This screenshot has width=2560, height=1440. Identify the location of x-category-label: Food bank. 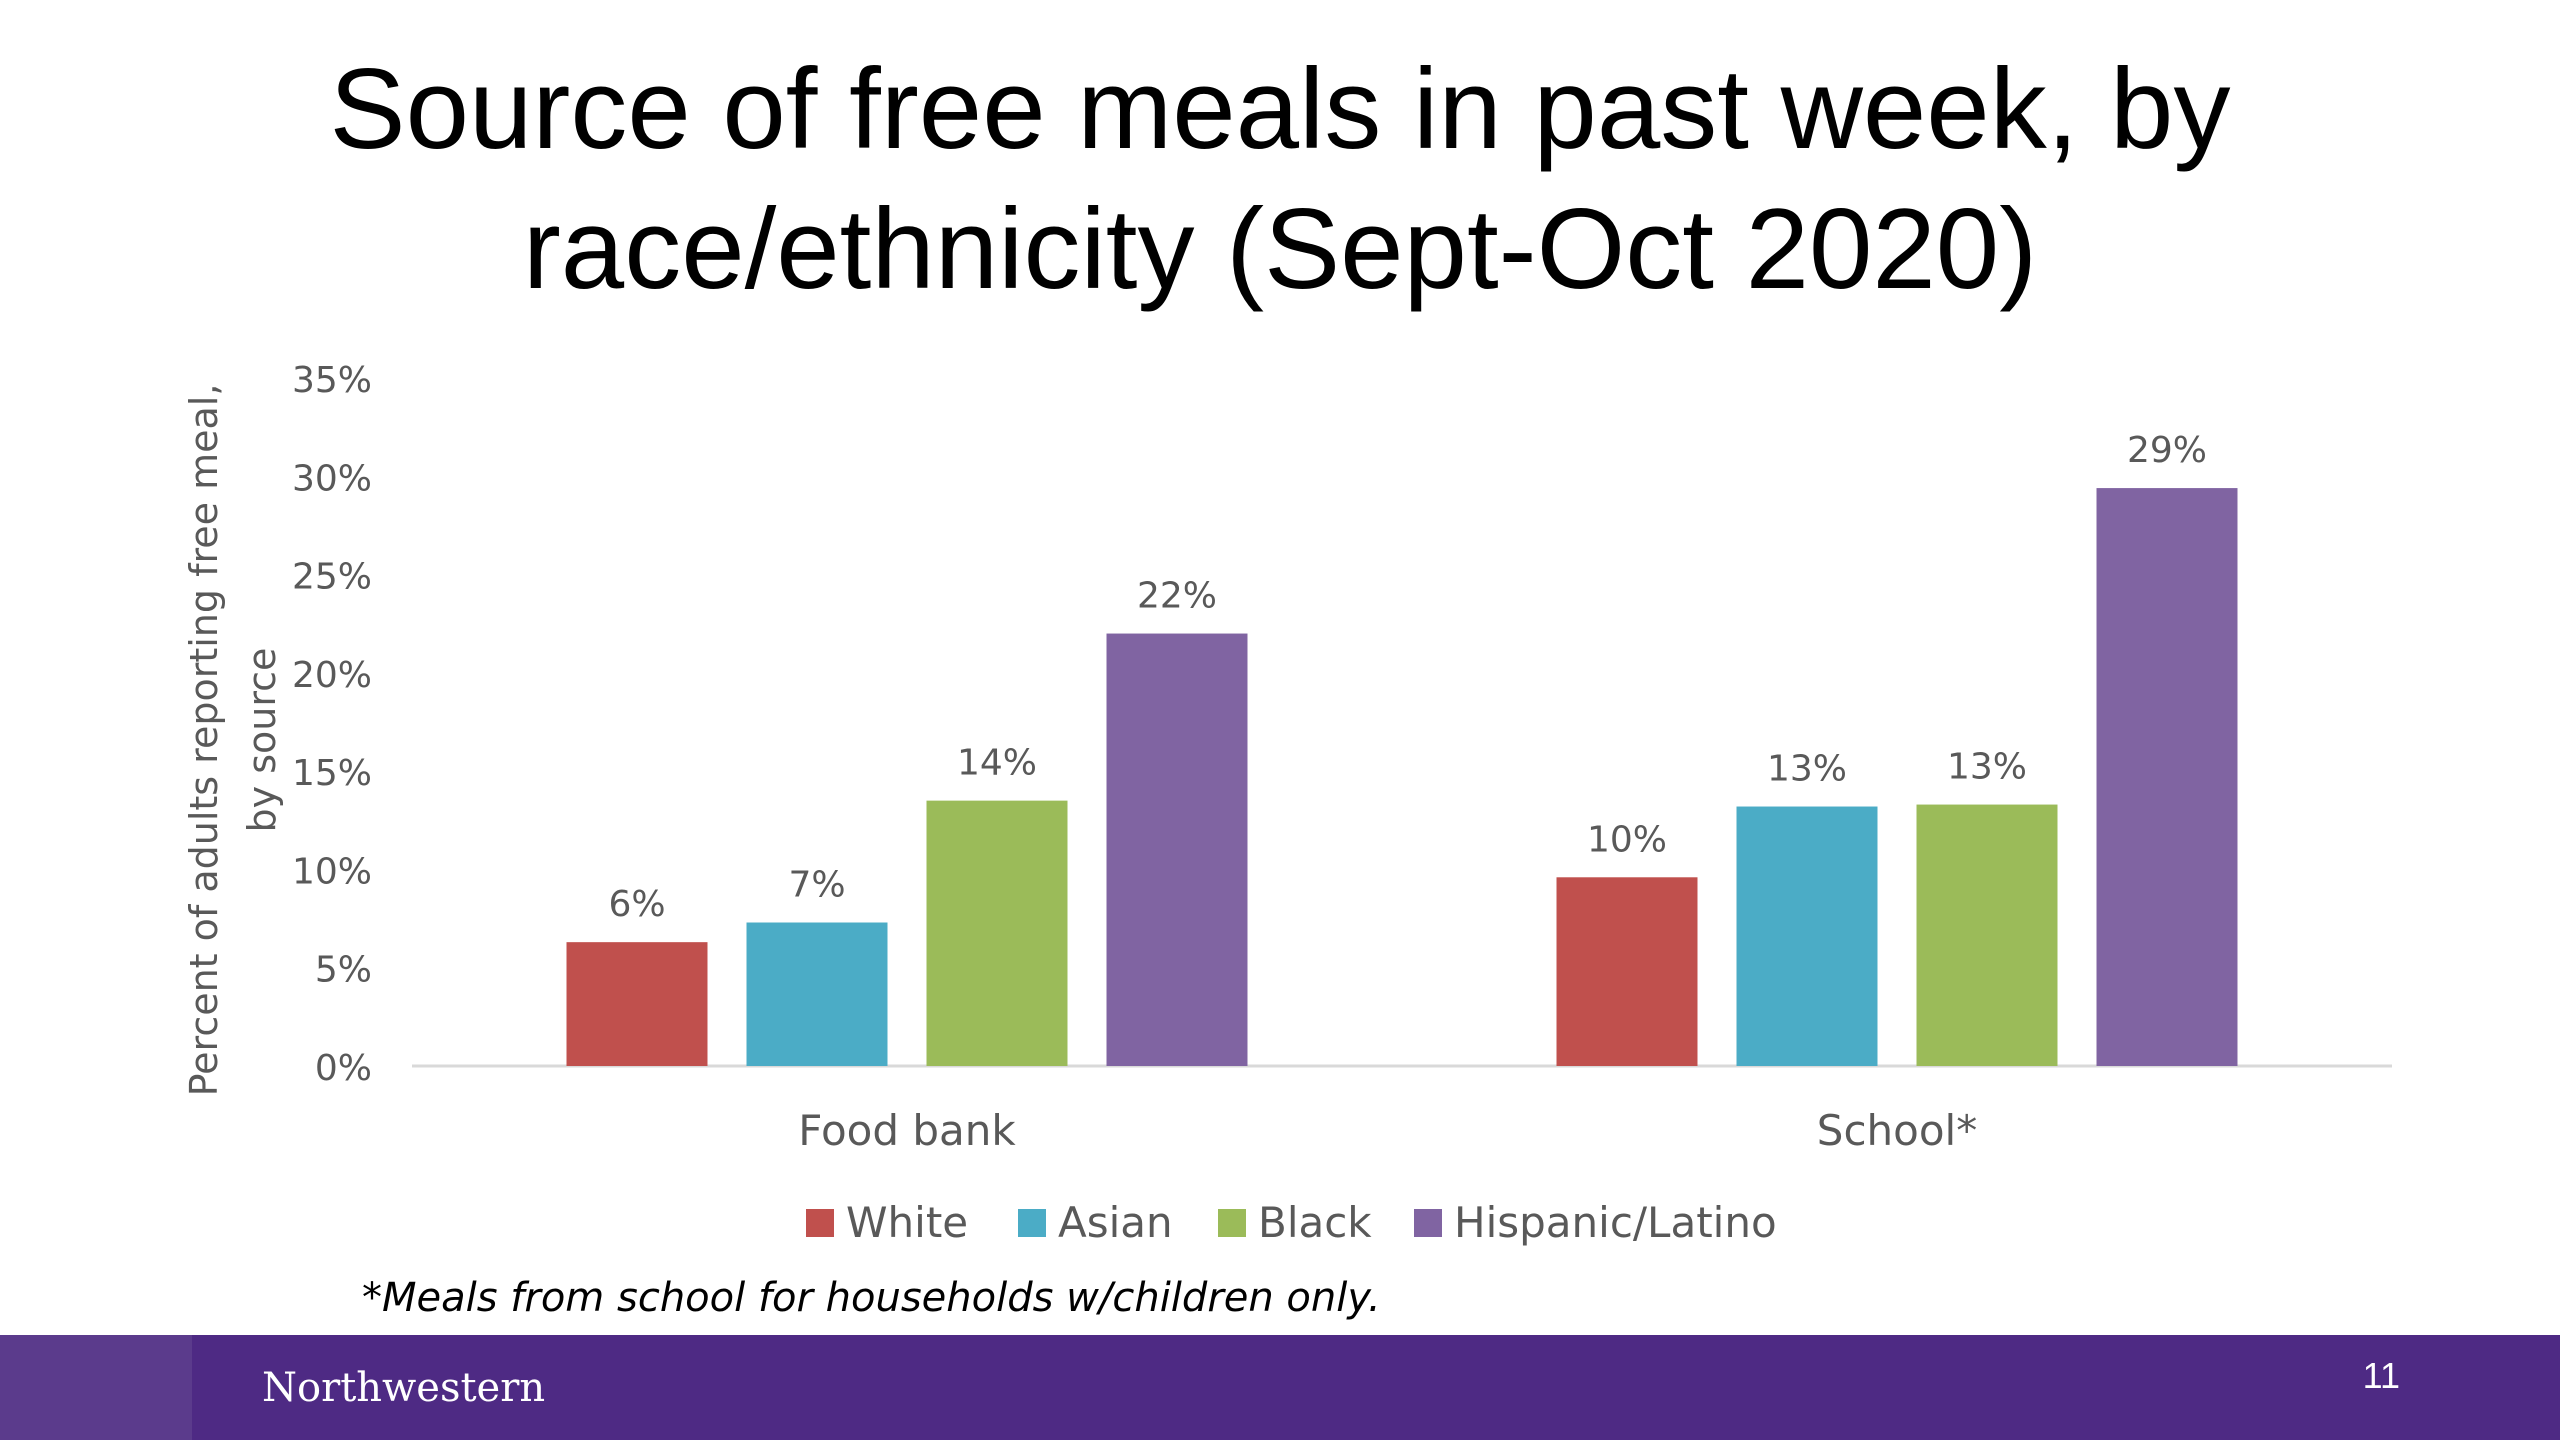
(907, 1130).